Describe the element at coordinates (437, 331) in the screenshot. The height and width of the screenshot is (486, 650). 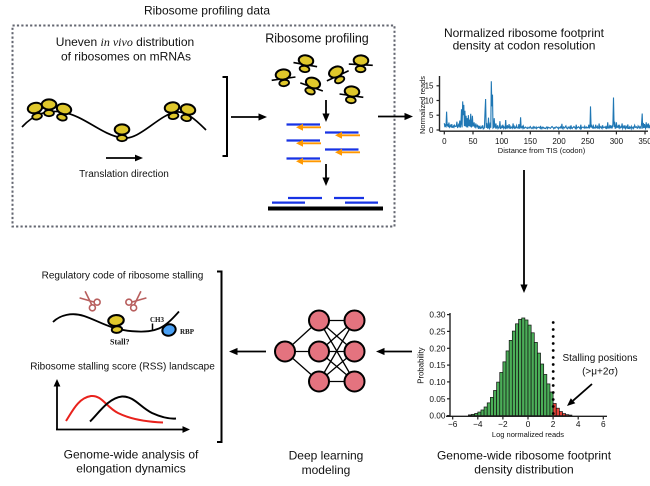
I see `svg-text: 0.25` at that location.